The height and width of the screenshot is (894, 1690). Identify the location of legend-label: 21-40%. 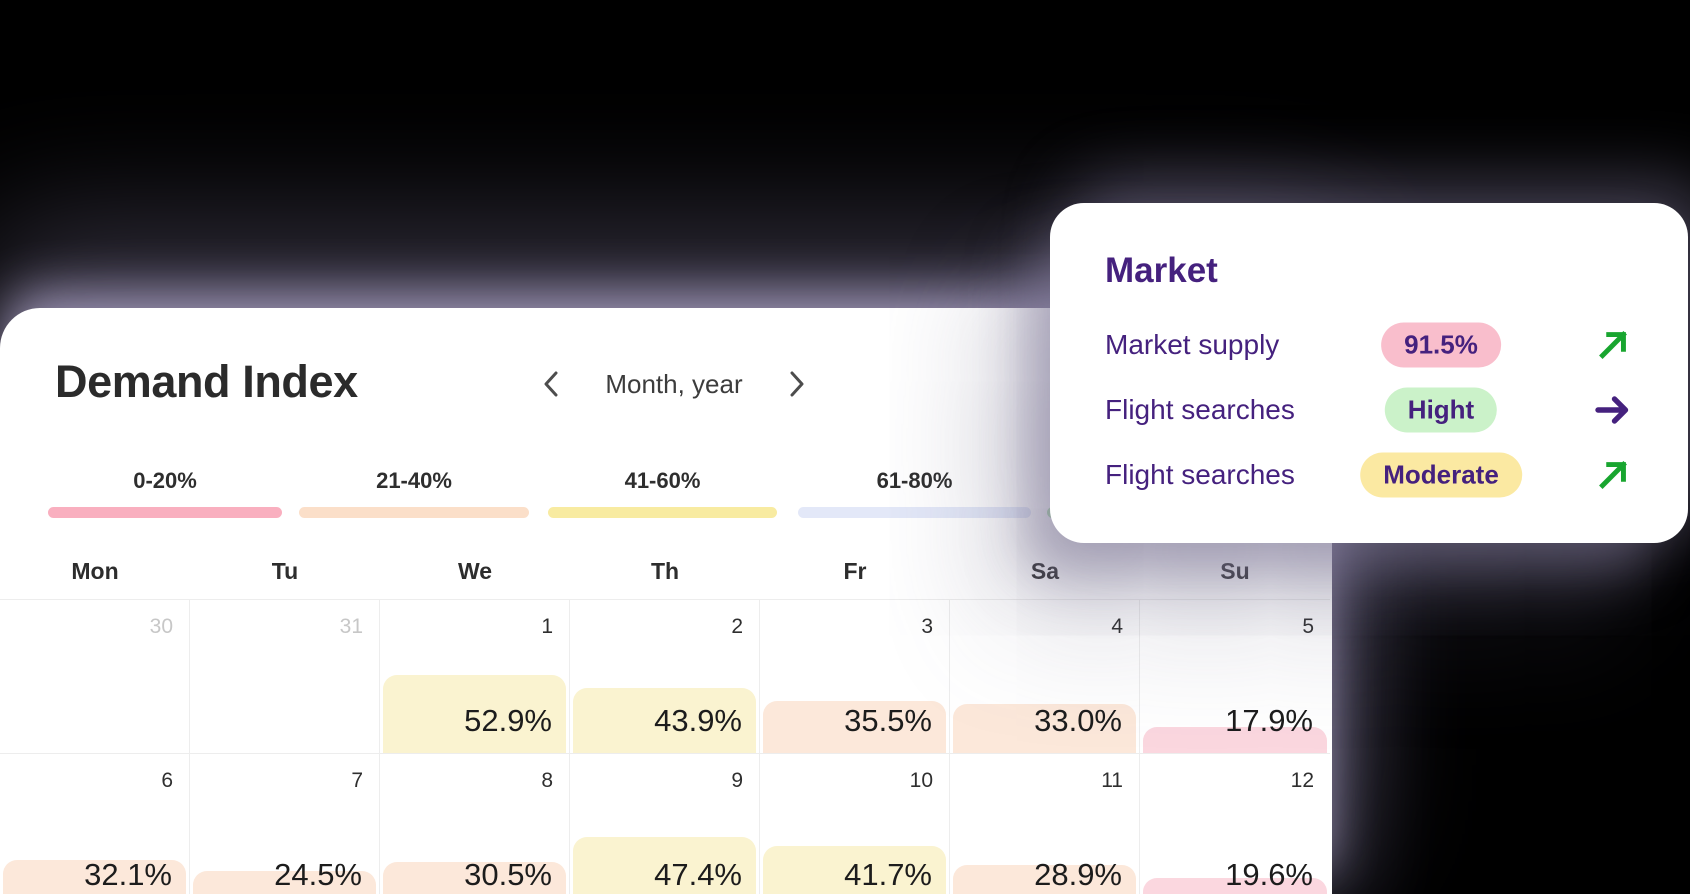
(414, 480).